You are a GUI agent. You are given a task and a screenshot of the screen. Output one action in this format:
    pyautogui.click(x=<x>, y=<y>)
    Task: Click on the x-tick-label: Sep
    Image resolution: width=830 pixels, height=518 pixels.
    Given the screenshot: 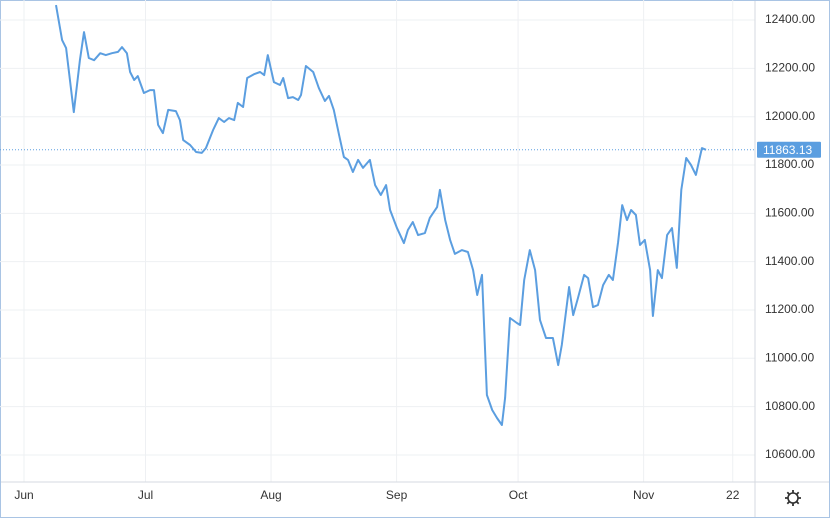 What is the action you would take?
    pyautogui.click(x=397, y=495)
    